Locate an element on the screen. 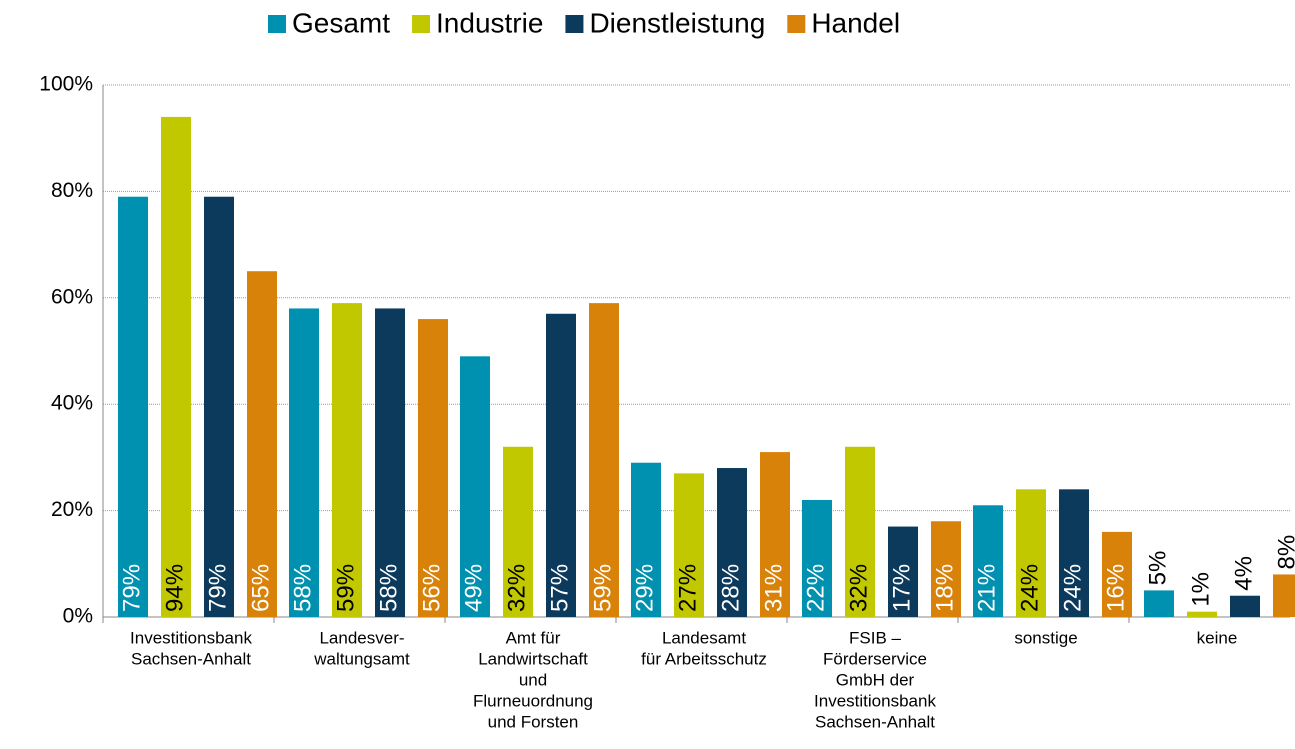 The width and height of the screenshot is (1295, 749). value-label: 27% is located at coordinates (687, 588).